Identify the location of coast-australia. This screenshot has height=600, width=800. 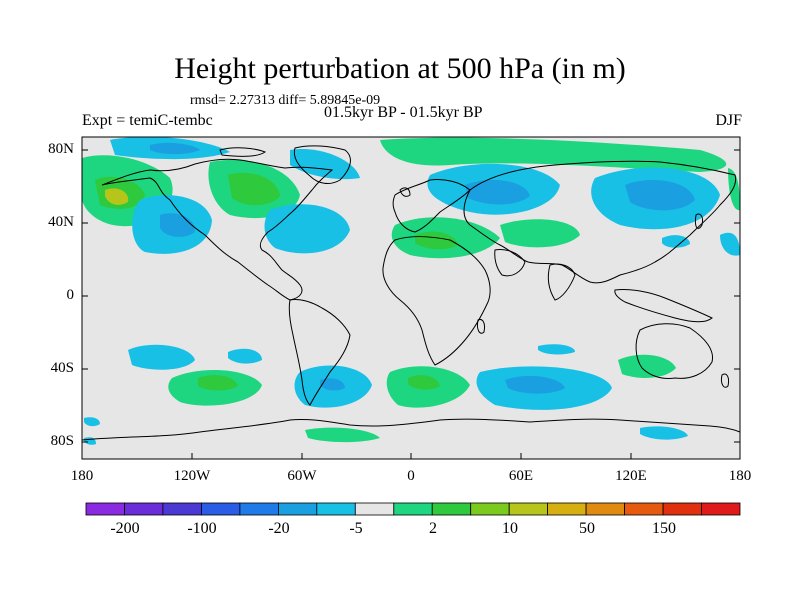
(674, 351).